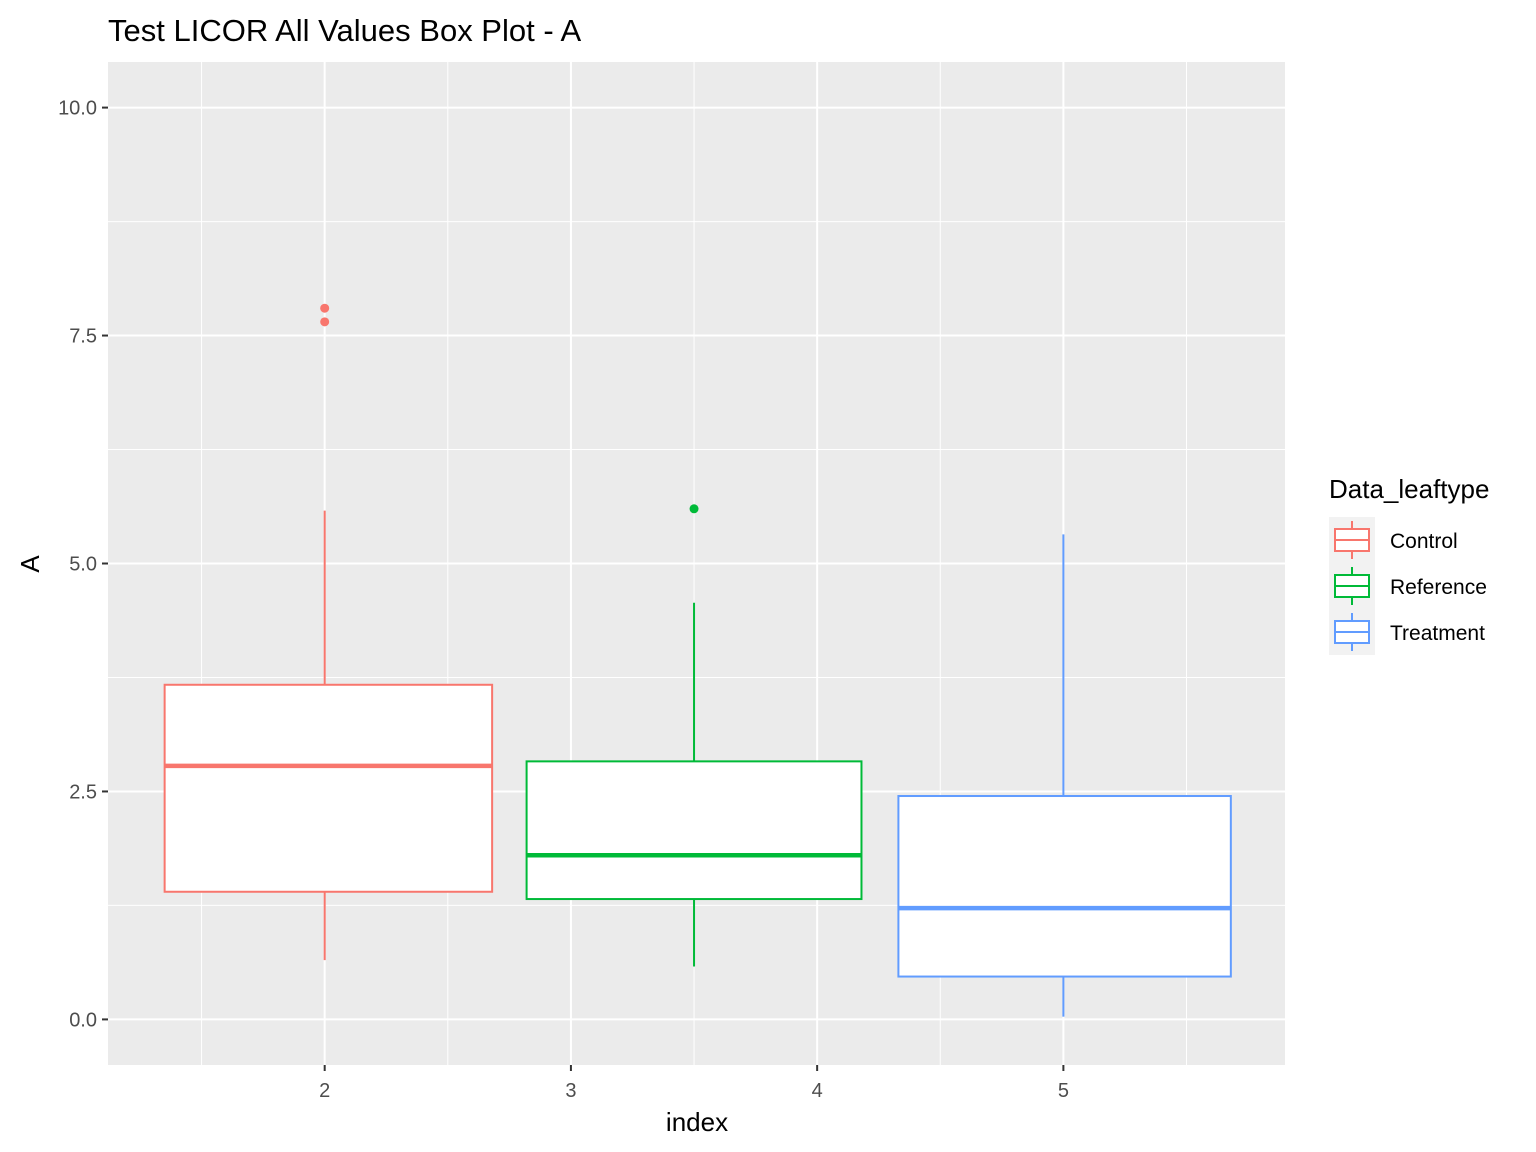 The width and height of the screenshot is (1536, 1152). I want to click on x-tick-label: 4, so click(817, 1091).